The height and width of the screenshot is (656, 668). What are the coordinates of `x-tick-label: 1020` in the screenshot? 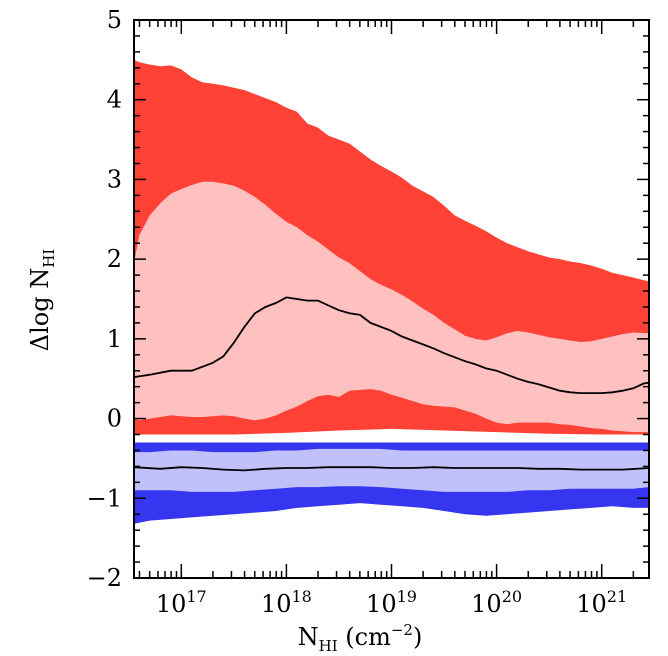 It's located at (496, 602).